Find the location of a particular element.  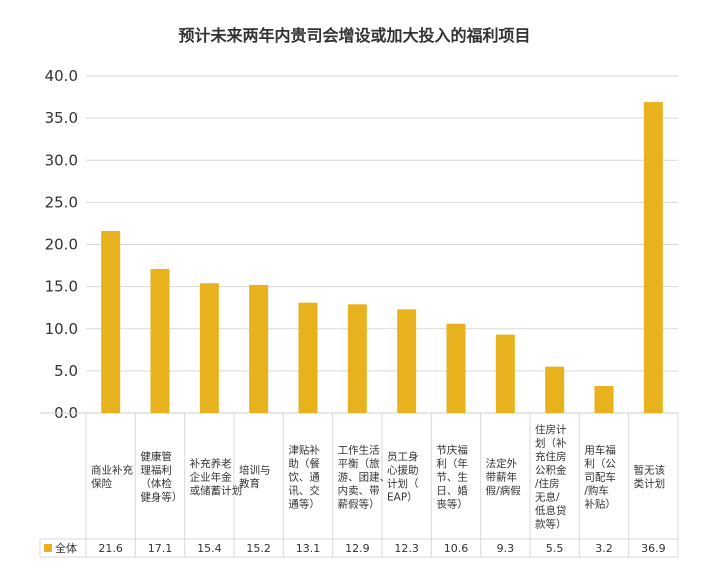

x-category-label-line: 节庆福 is located at coordinates (452, 449).